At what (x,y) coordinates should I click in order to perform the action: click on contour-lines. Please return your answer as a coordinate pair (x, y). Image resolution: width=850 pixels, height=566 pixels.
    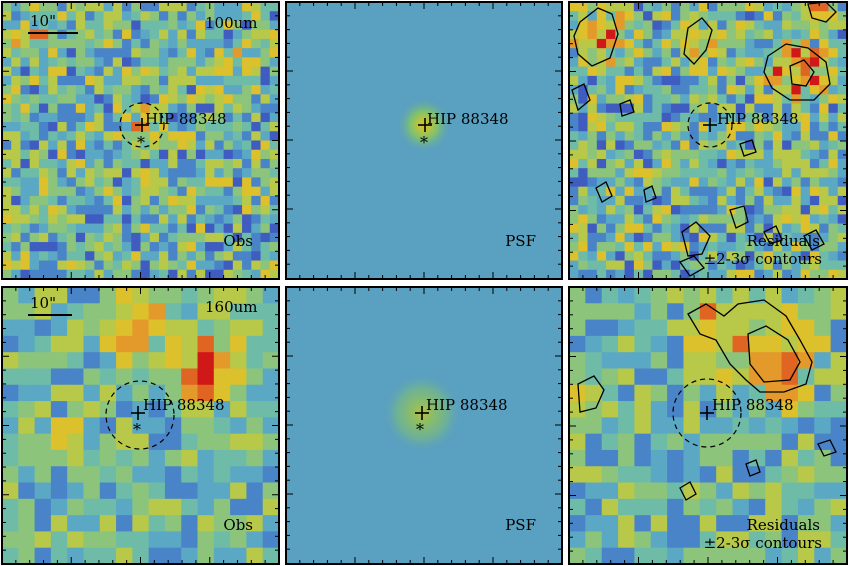
    Looking at the image, I should click on (707, 400).